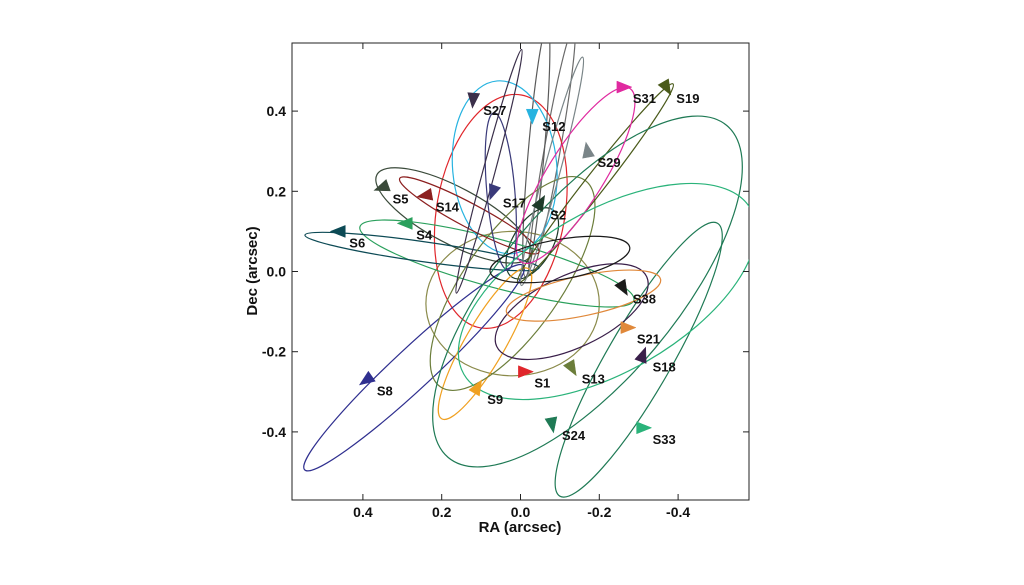  Describe the element at coordinates (526, 372) in the screenshot. I see `marker-s1` at that location.